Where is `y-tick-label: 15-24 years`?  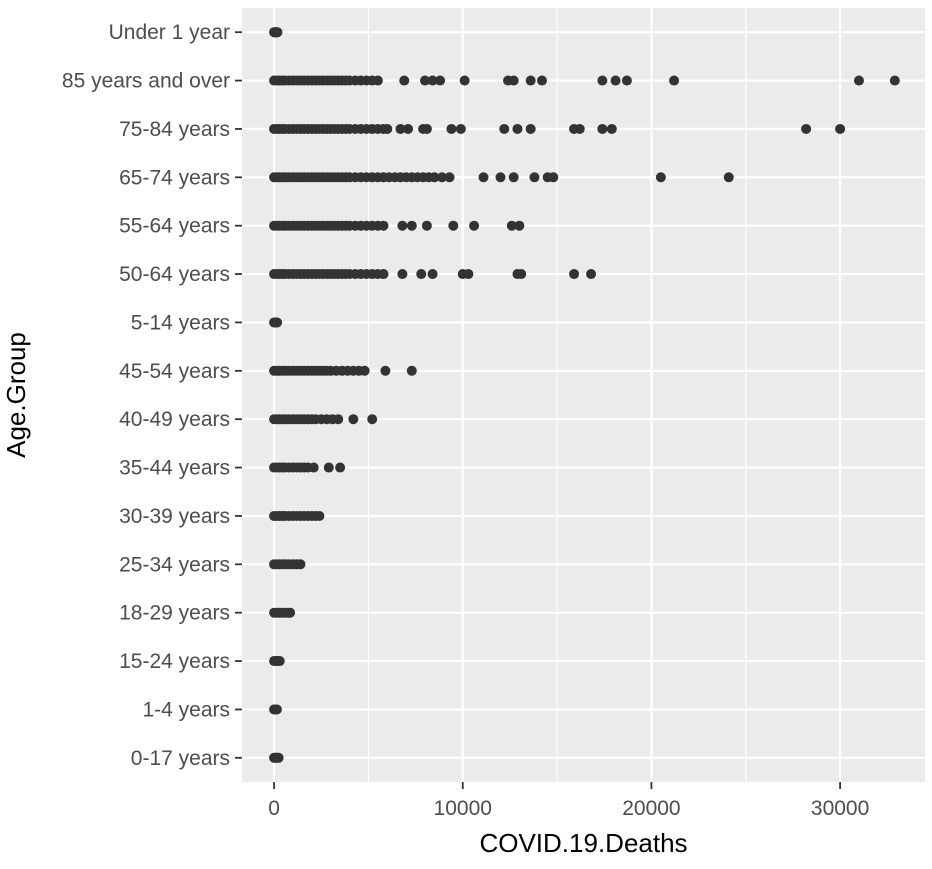 y-tick-label: 15-24 years is located at coordinates (174, 661).